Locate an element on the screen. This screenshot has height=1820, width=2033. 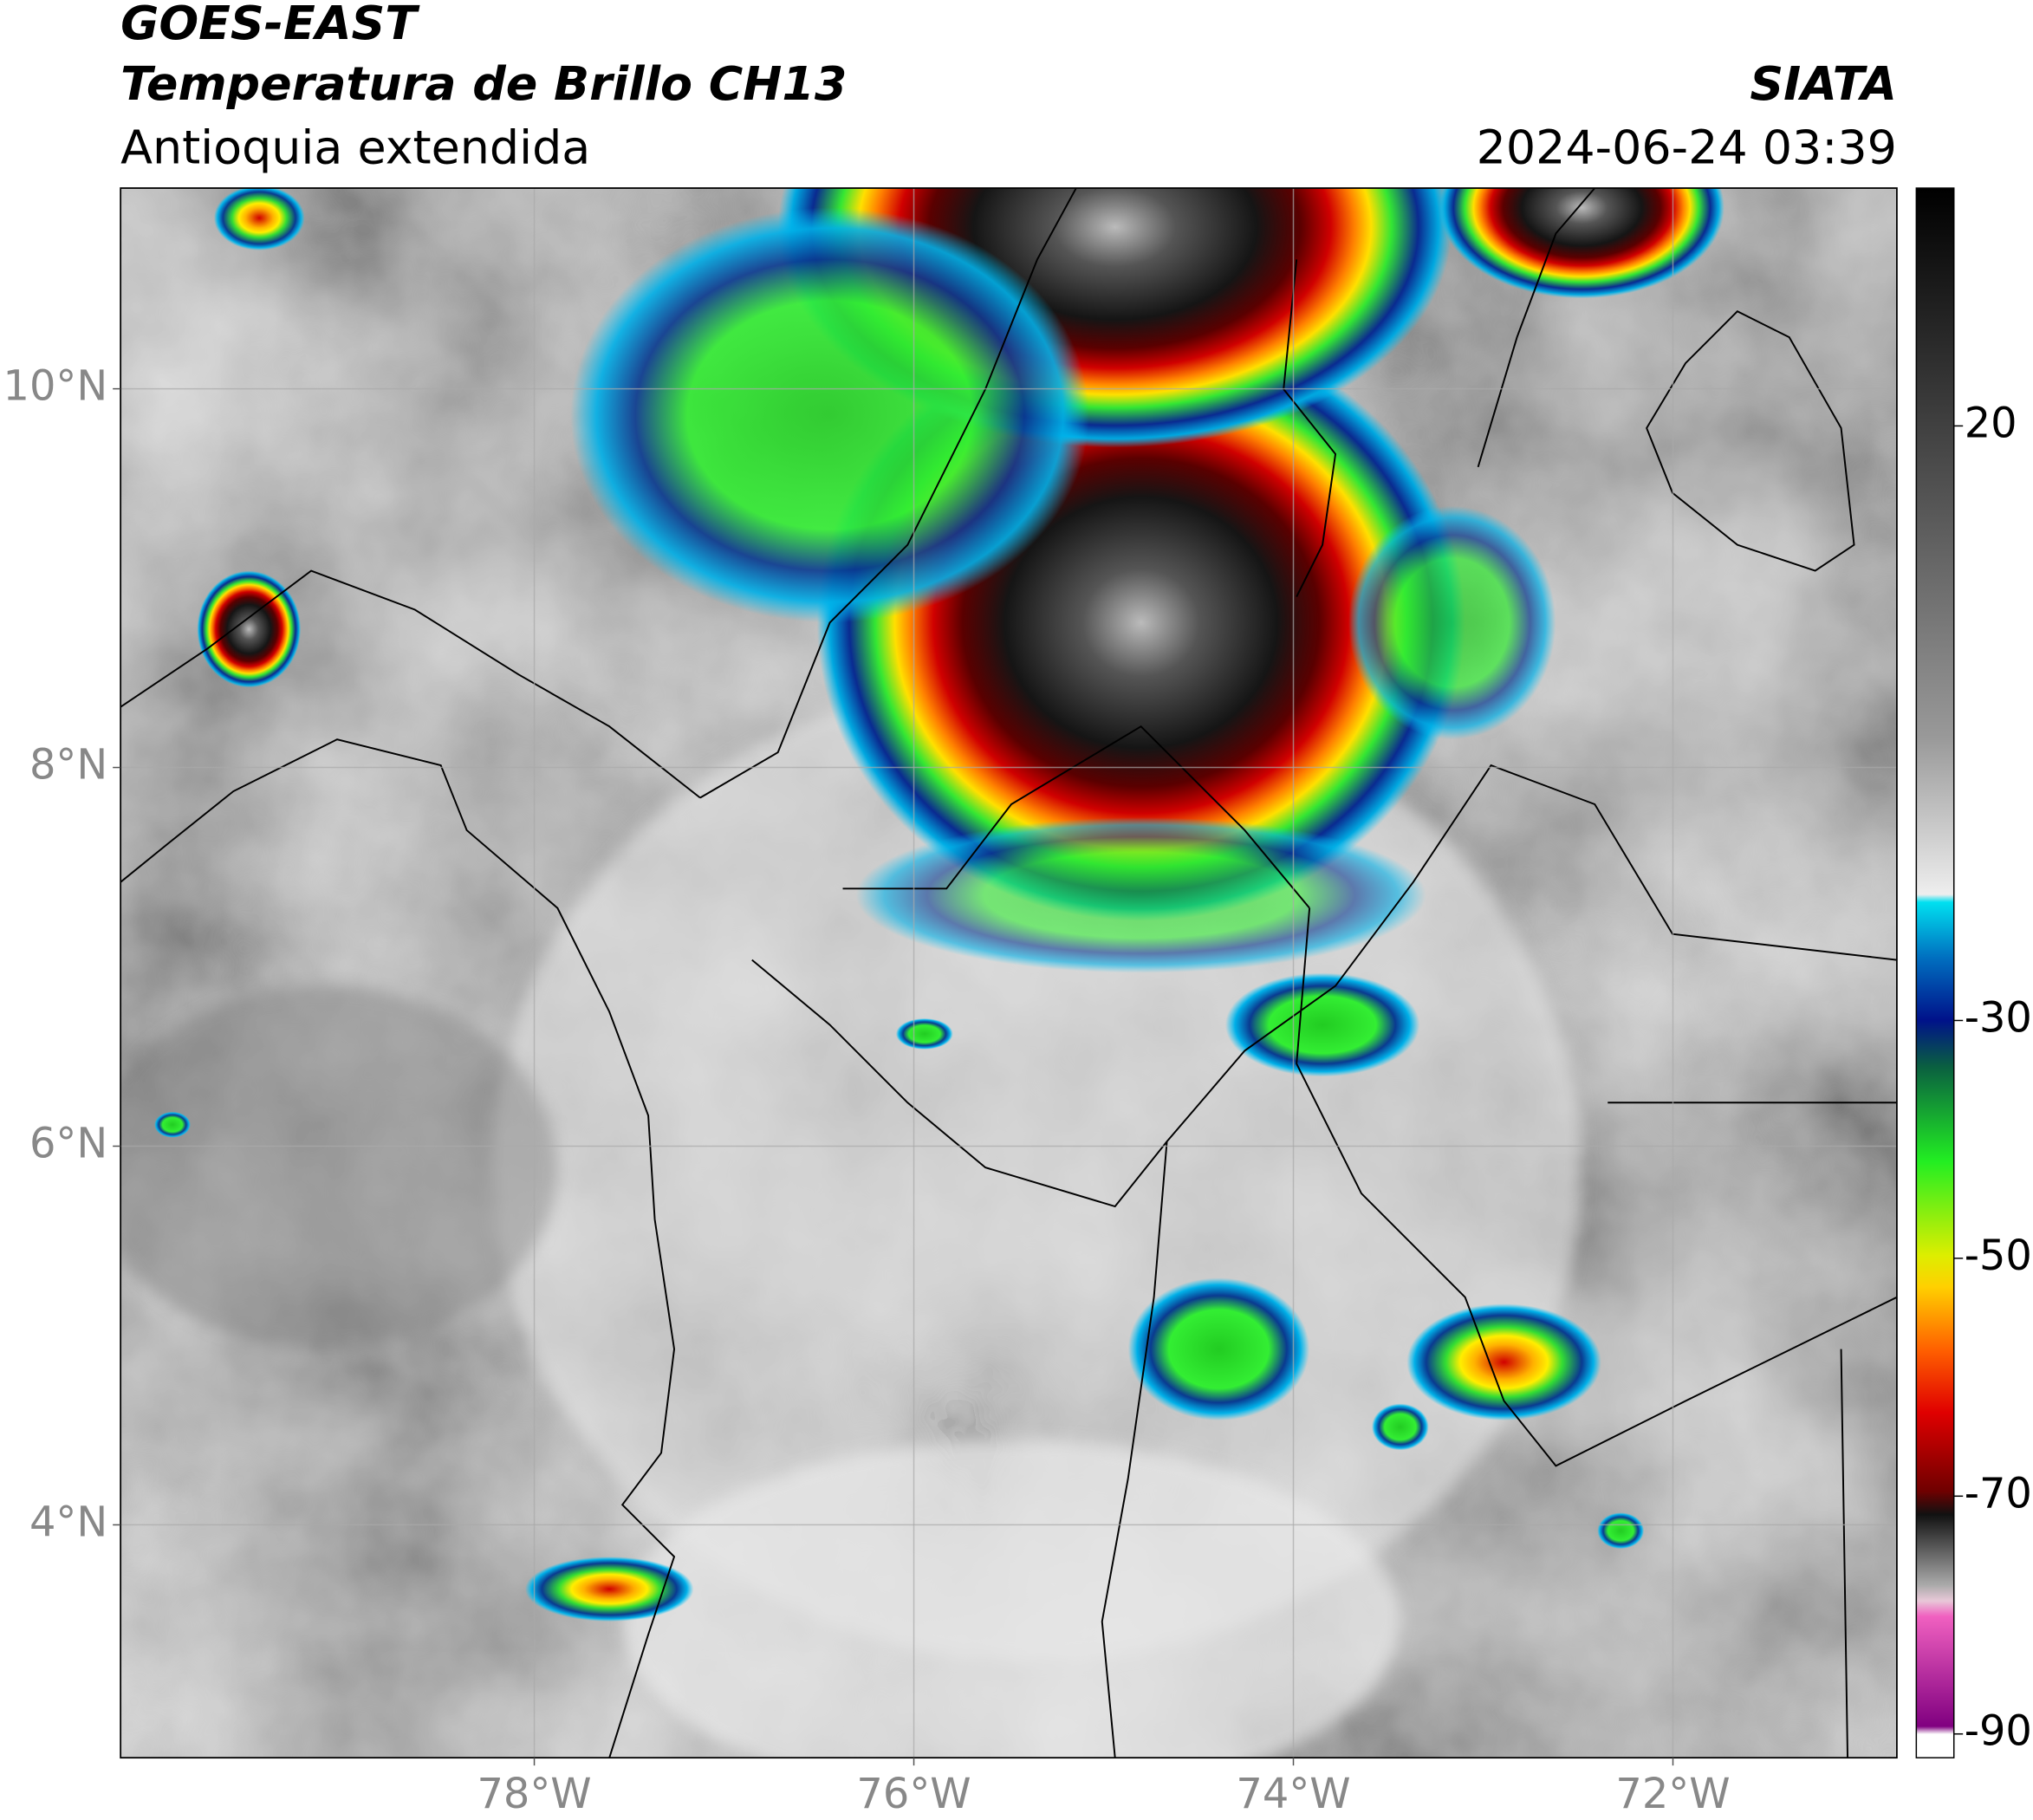
colorbar-label: 20 is located at coordinates (1991, 423).